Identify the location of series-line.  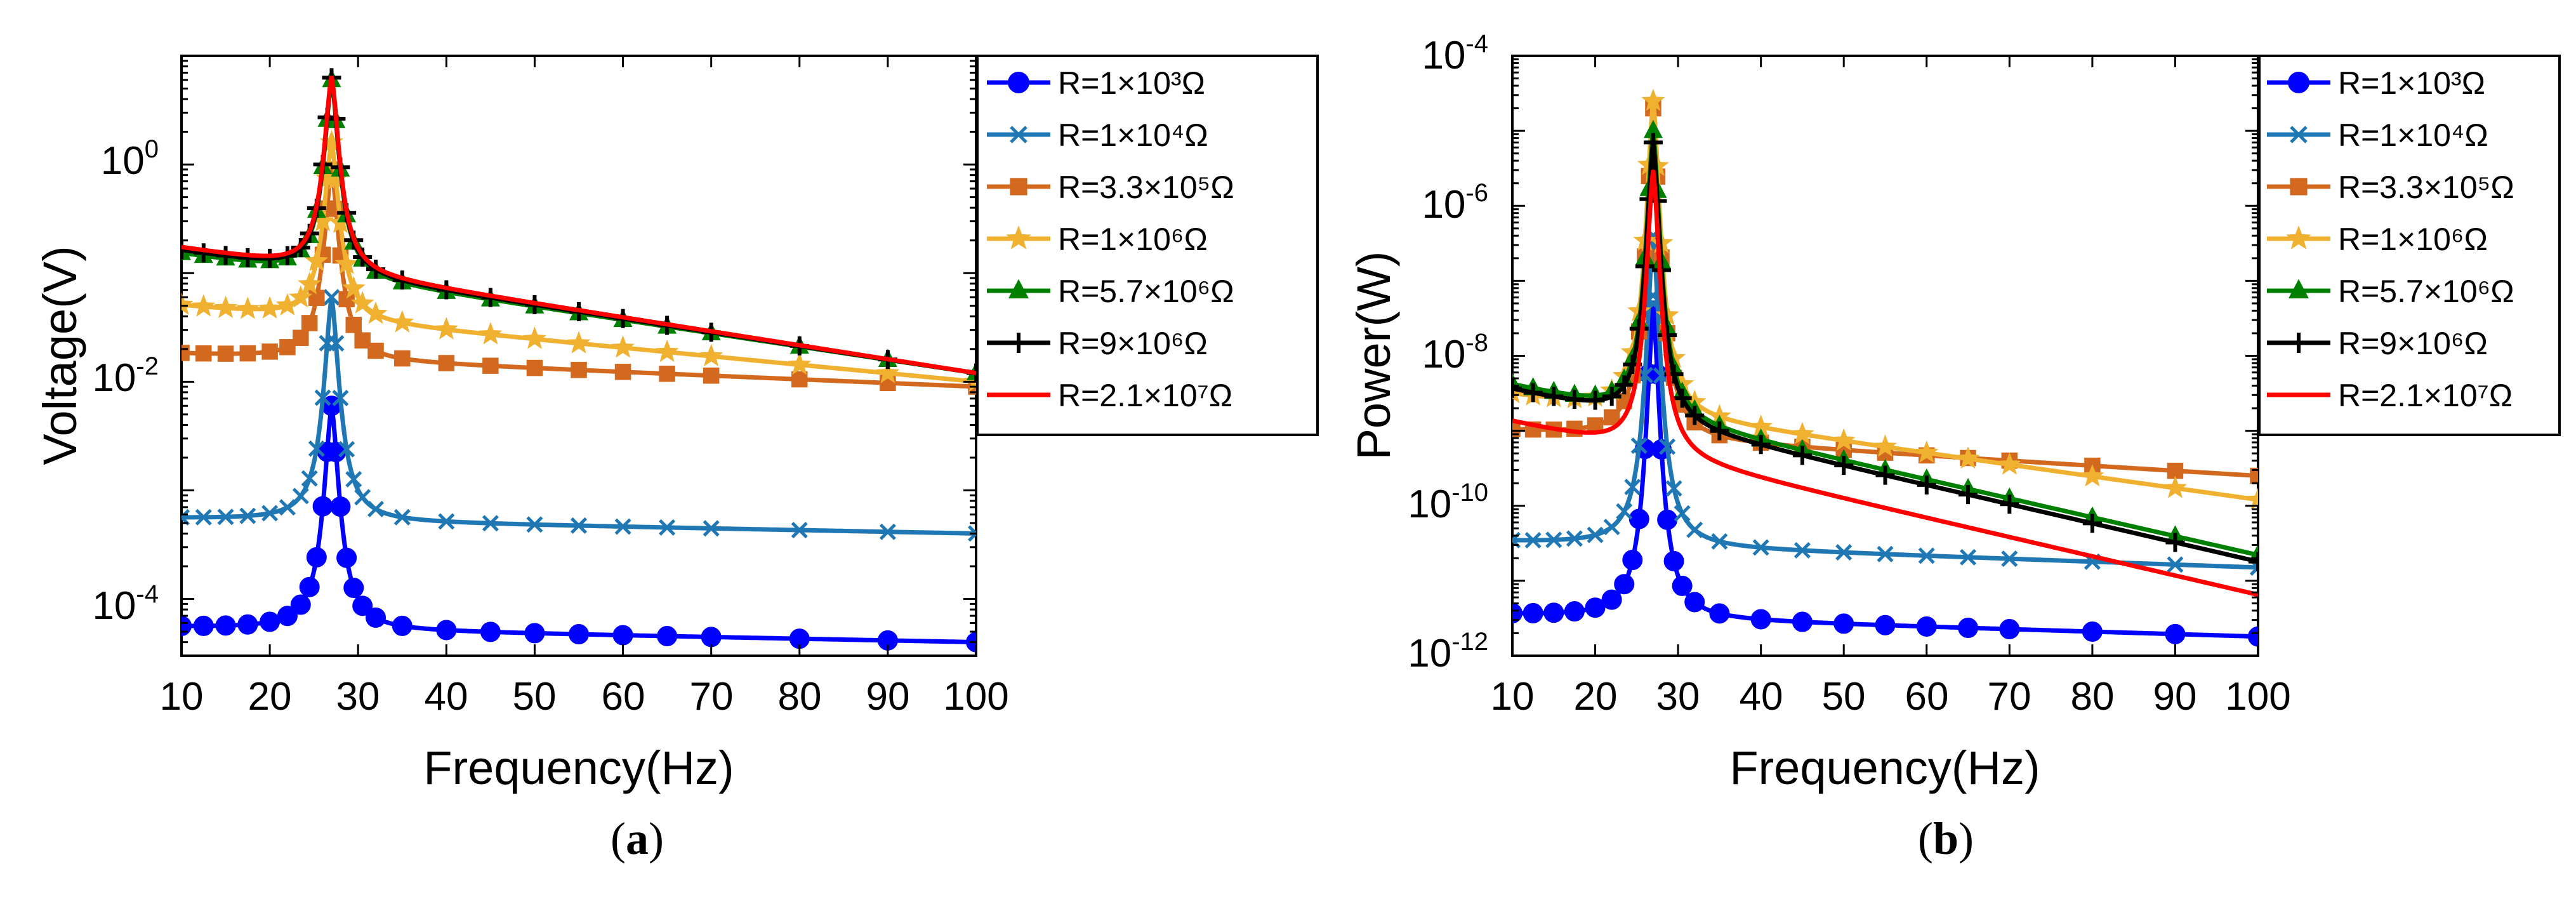
(579, 226).